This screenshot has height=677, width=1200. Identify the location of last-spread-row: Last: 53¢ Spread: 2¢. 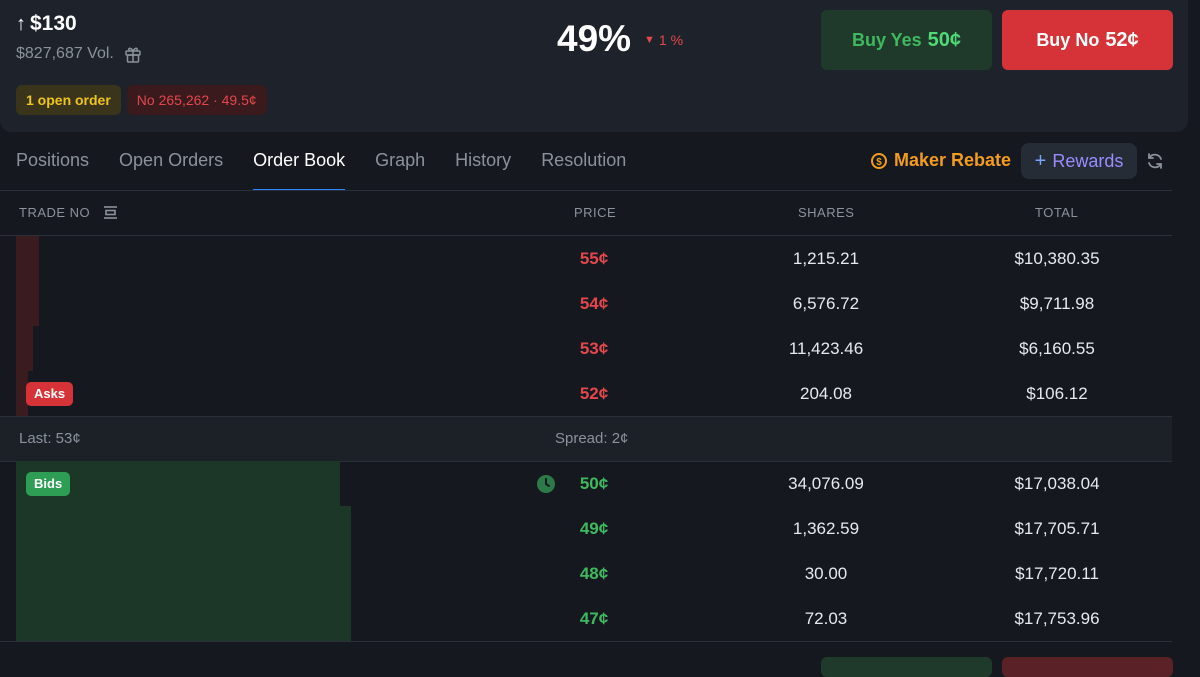
(586, 439).